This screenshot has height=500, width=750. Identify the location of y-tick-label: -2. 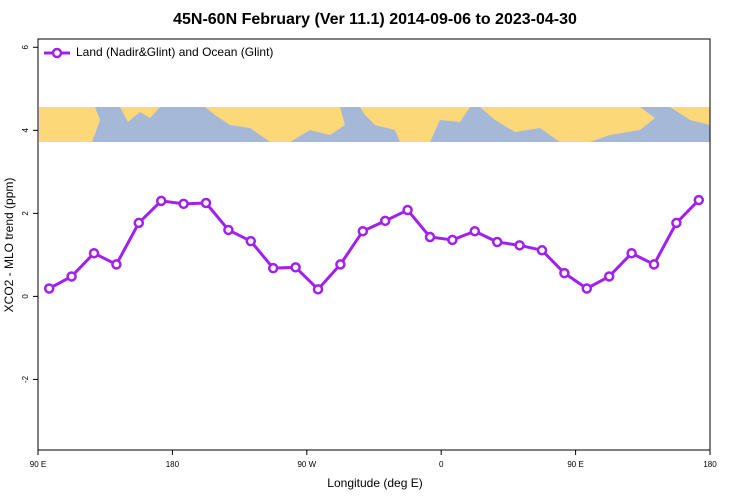
(25, 379).